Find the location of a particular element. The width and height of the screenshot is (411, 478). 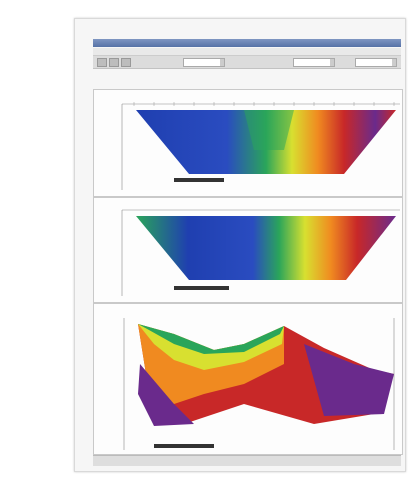

resistivity-pseudosection is located at coordinates (266, 248).